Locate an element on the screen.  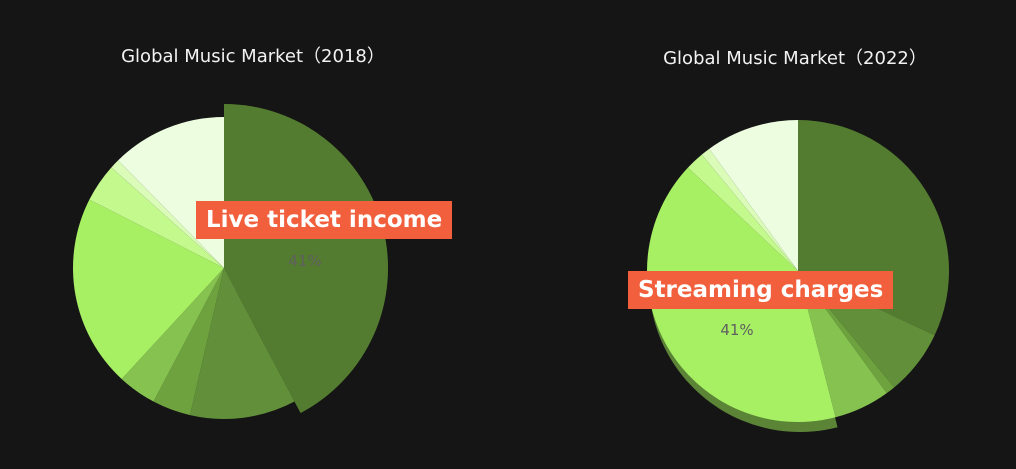
pie-slice-highlighted is located at coordinates (306, 259).